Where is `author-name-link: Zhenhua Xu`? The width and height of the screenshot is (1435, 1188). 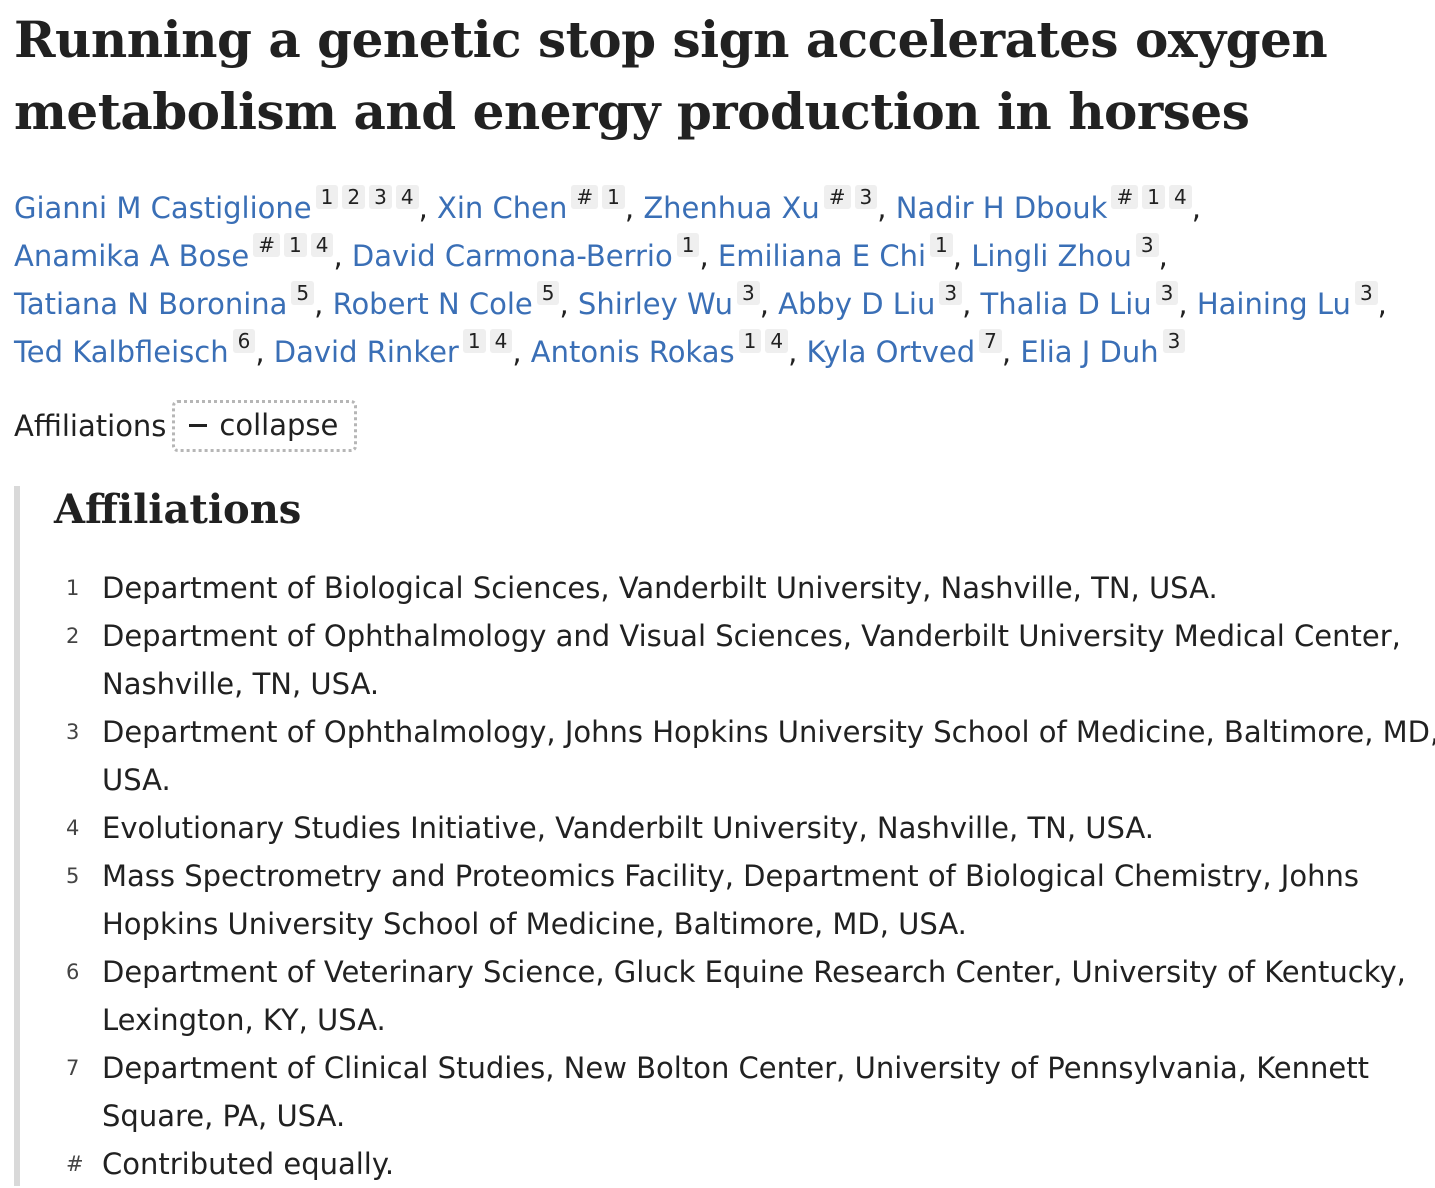
author-name-link: Zhenhua Xu is located at coordinates (731, 208).